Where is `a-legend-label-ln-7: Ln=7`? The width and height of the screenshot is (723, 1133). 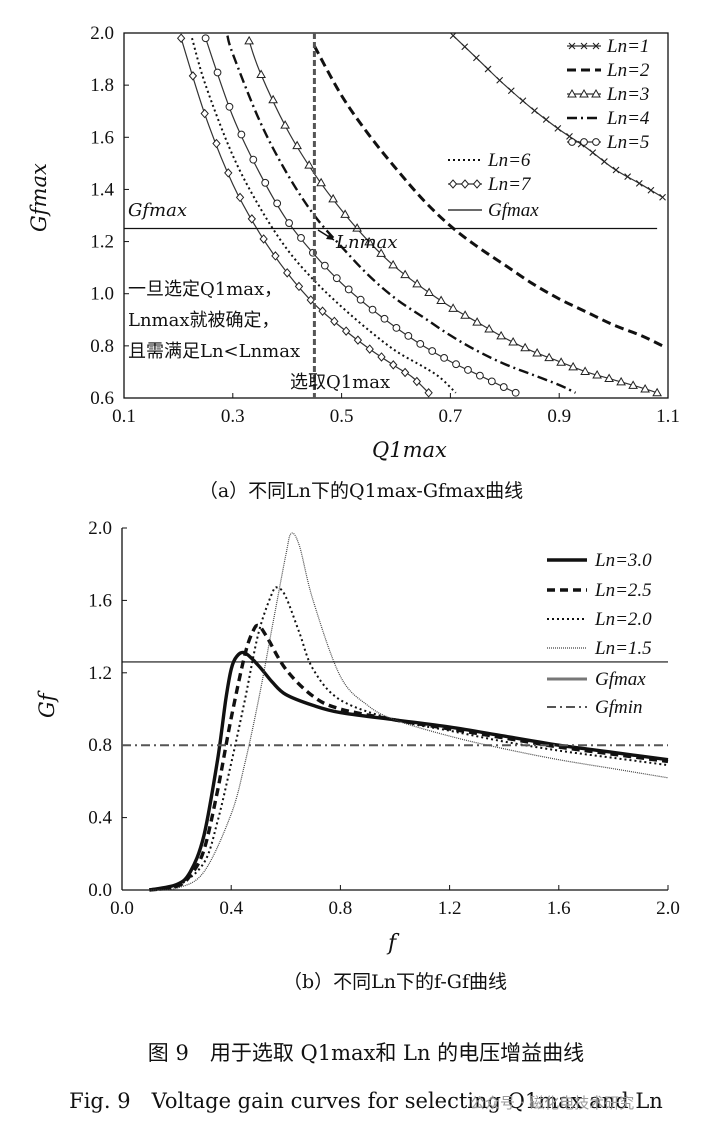
a-legend-label-ln-7: Ln=7 is located at coordinates (509, 184).